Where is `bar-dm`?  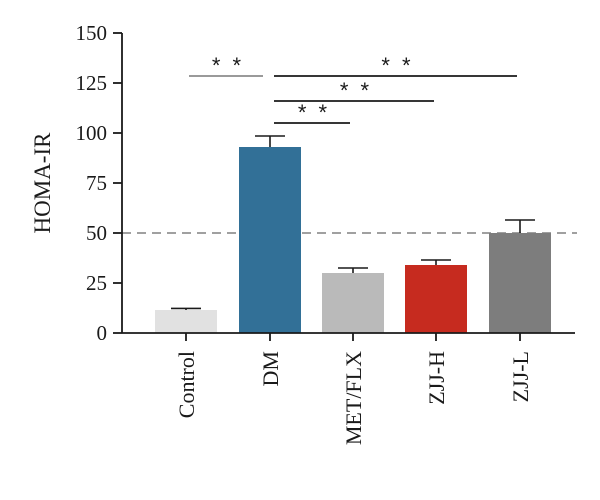
bar-dm is located at coordinates (270, 240).